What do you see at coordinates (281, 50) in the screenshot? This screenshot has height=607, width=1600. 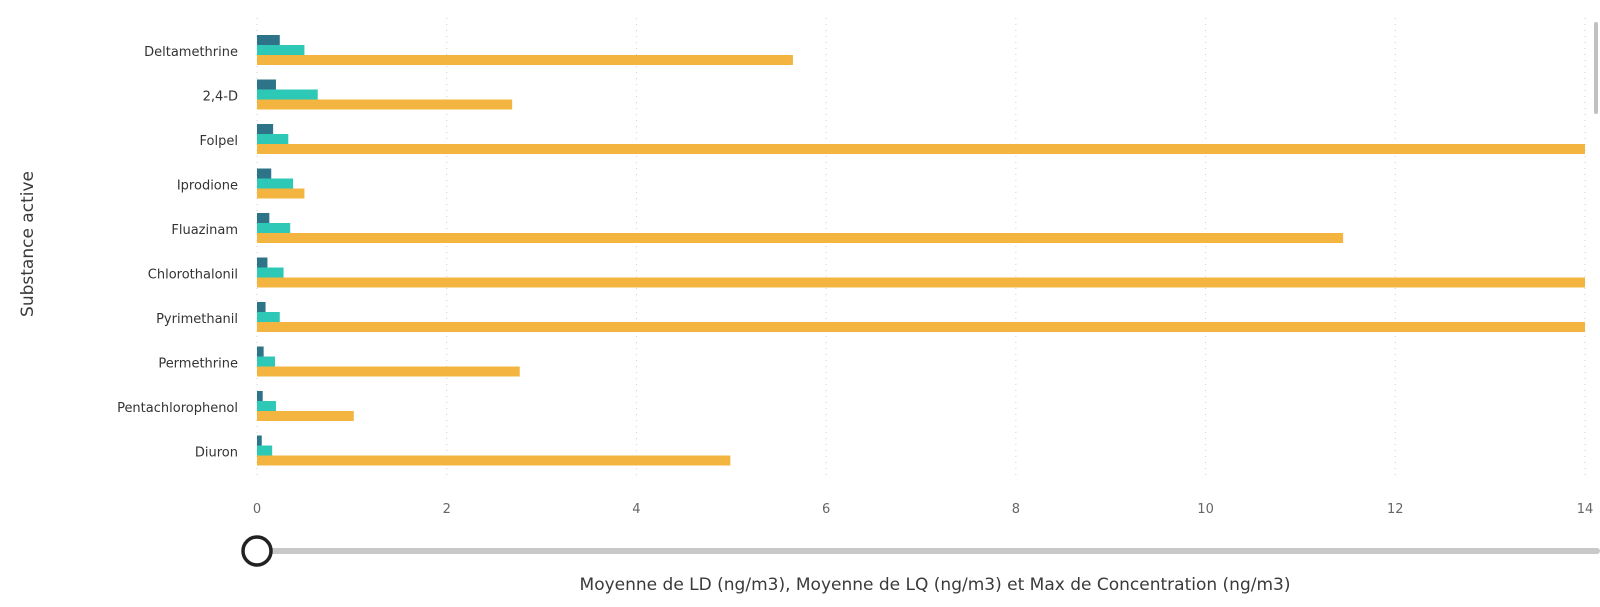 I see `bar-lq-deltamethrine` at bounding box center [281, 50].